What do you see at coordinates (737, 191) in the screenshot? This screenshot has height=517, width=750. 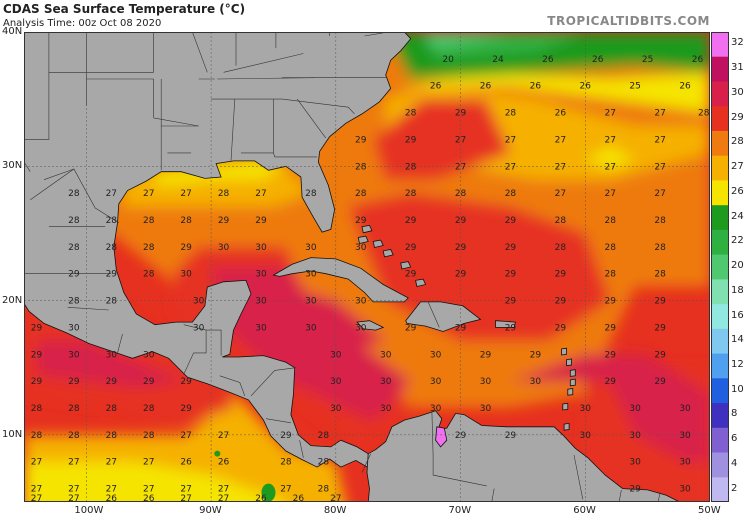 I see `colorbar-label: 26` at bounding box center [737, 191].